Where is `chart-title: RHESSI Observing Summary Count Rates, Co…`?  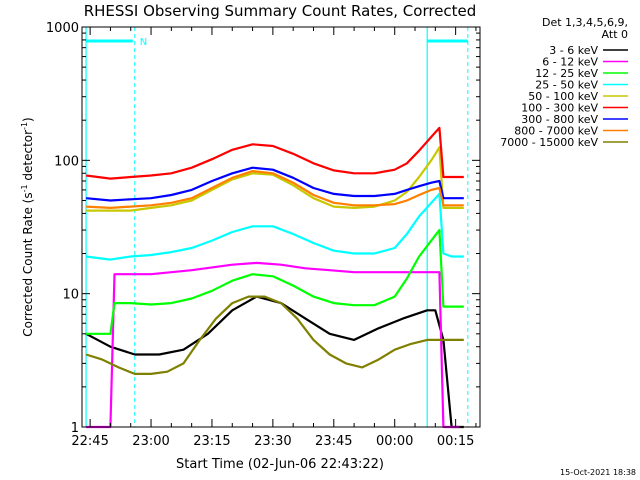 chart-title: RHESSI Observing Summary Count Rates, Co… is located at coordinates (280, 11).